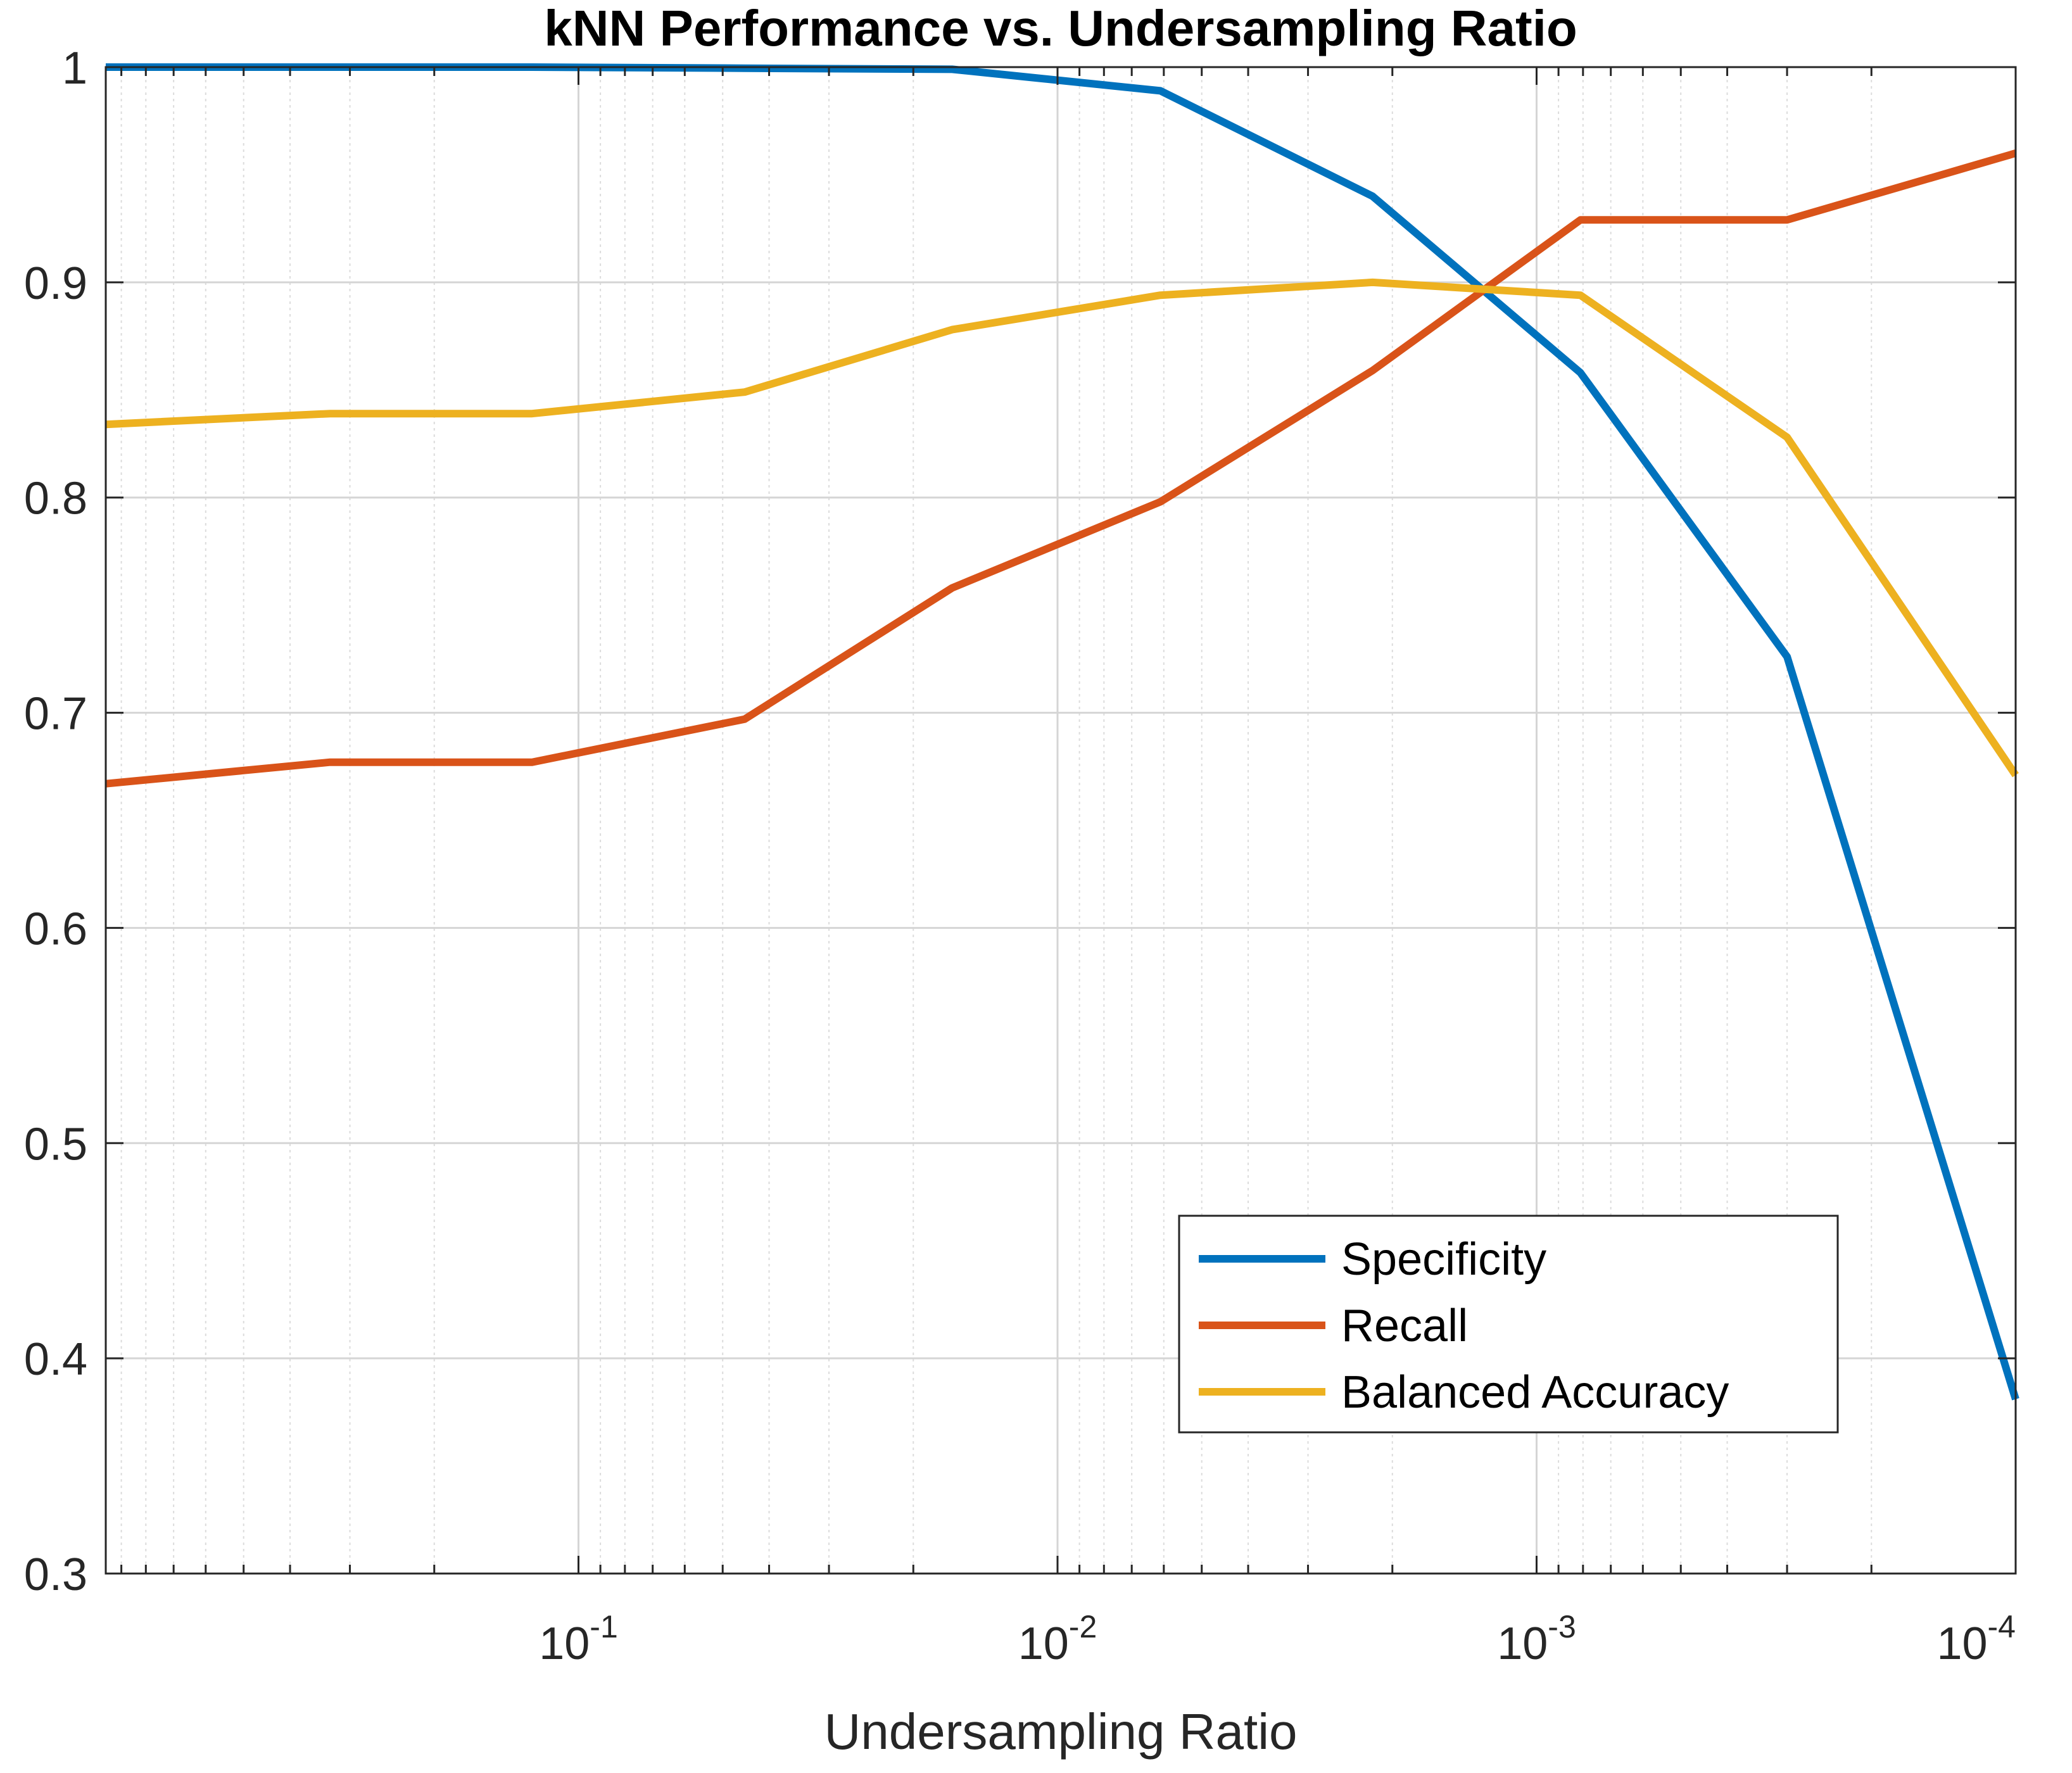 This screenshot has width=2072, height=1773. What do you see at coordinates (1404, 1326) in the screenshot?
I see `legend-label-recall: Recall` at bounding box center [1404, 1326].